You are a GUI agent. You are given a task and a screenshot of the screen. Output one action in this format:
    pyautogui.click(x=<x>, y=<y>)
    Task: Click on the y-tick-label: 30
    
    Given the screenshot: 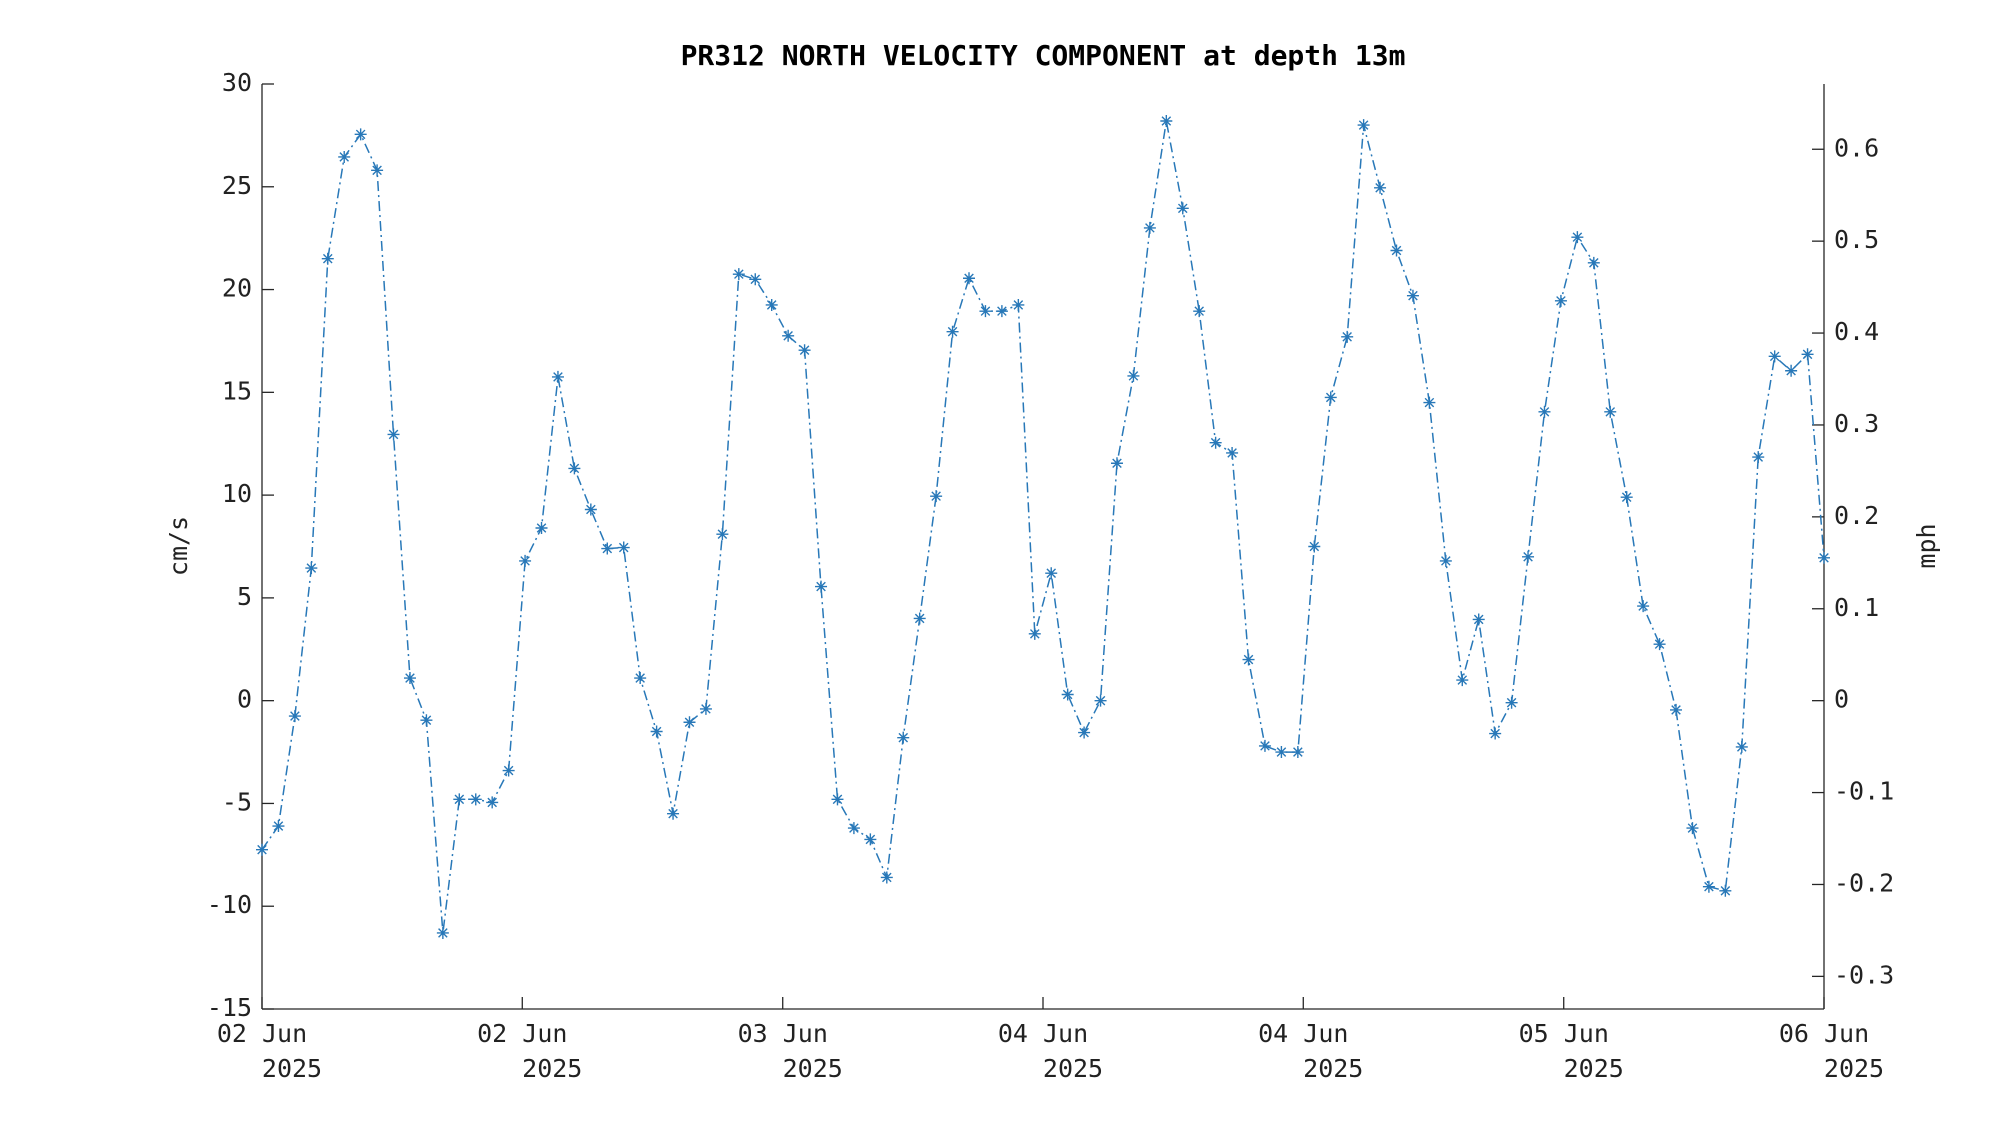 What is the action you would take?
    pyautogui.click(x=237, y=82)
    